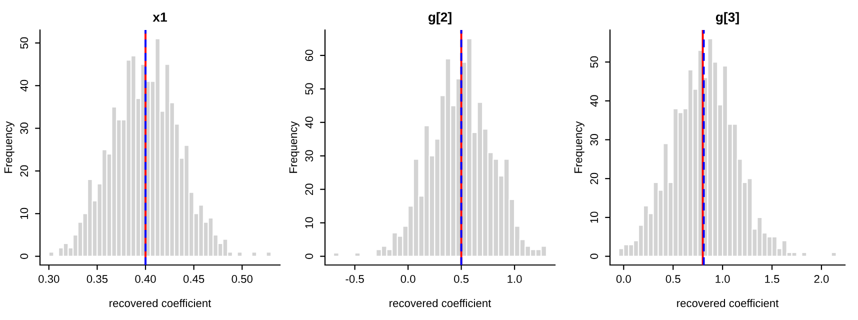 Image resolution: width=858 pixels, height=320 pixels. What do you see at coordinates (97, 279) in the screenshot?
I see `x-tick-label: 0.35` at bounding box center [97, 279].